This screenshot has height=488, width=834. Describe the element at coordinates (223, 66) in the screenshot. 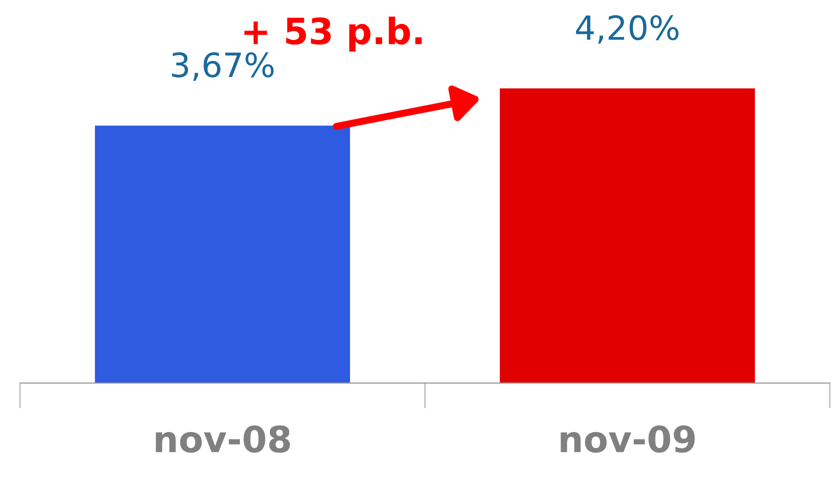

I see `data-label: 3,67%` at that location.